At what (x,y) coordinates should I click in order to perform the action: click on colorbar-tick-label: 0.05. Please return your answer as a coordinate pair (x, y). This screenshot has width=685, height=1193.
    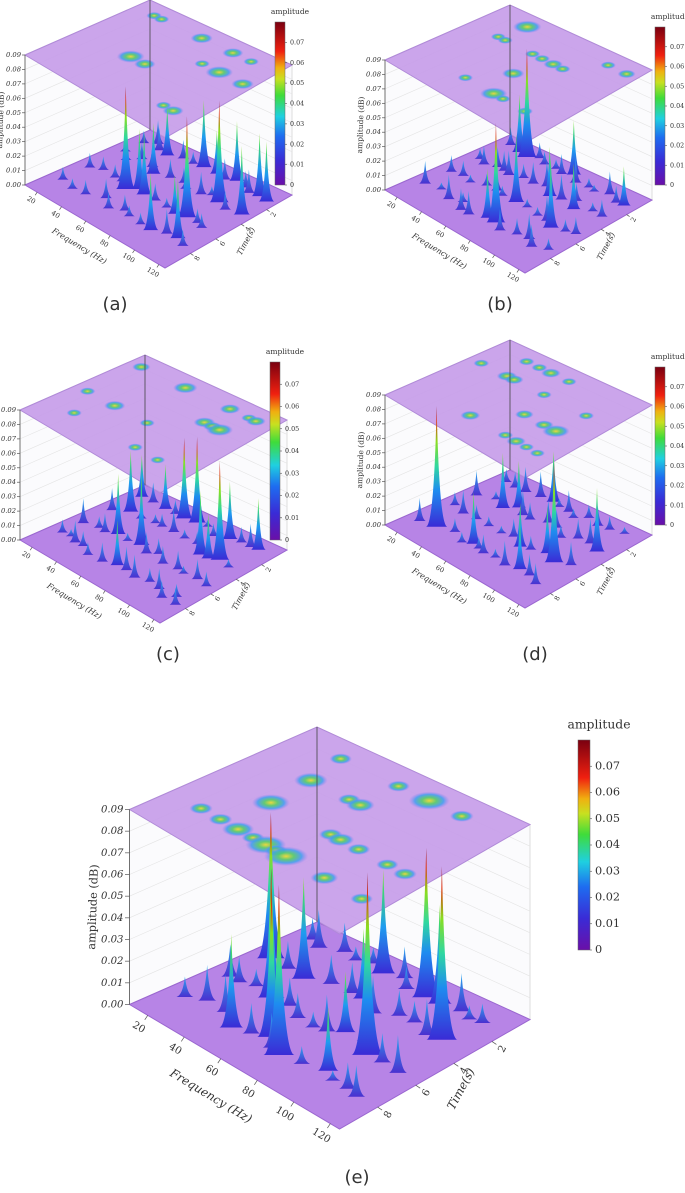
    Looking at the image, I should click on (292, 429).